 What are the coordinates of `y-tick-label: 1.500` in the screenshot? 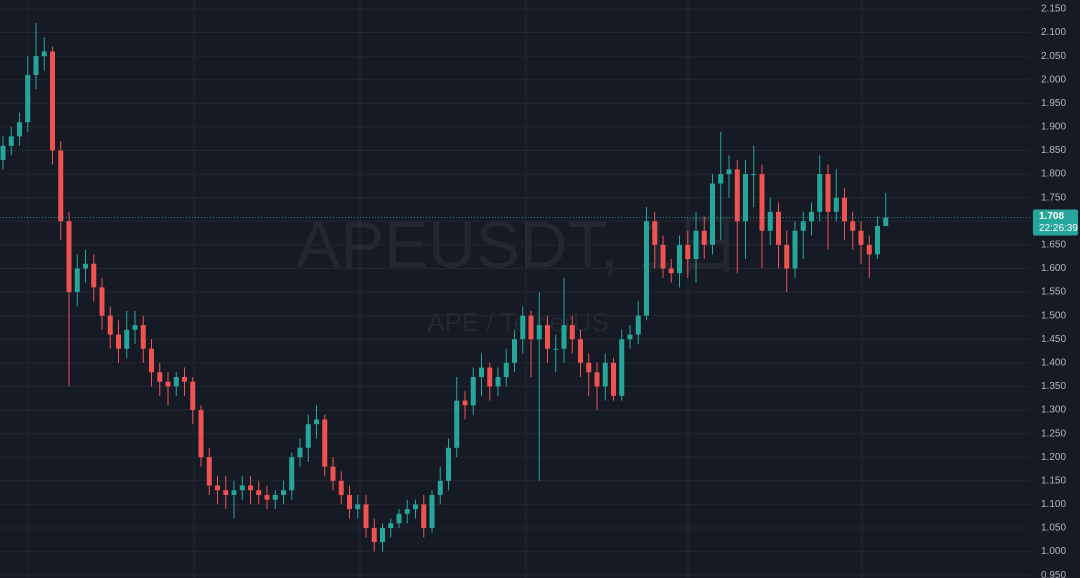 It's located at (1053, 315).